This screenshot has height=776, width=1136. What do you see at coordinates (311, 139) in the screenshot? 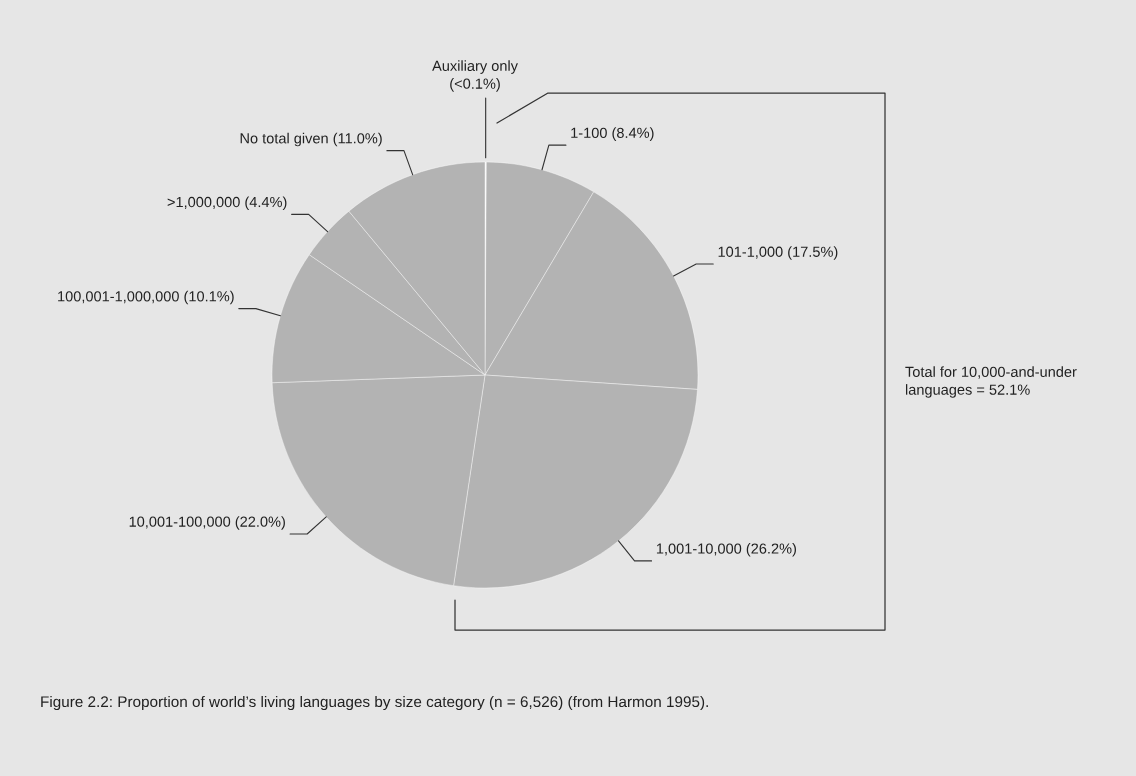
I see `slice-label: No total given (11.0%)` at bounding box center [311, 139].